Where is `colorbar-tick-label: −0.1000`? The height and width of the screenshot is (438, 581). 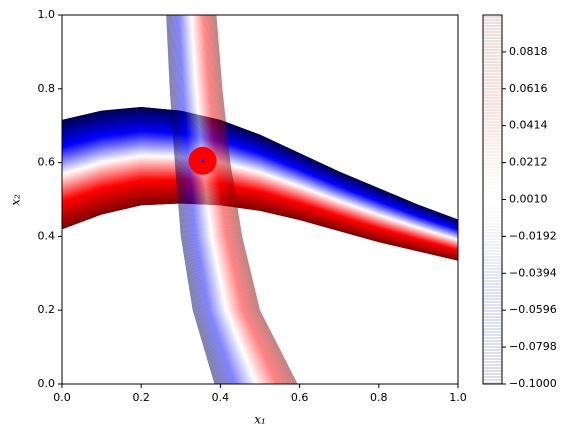
colorbar-tick-label: −0.1000 is located at coordinates (533, 383).